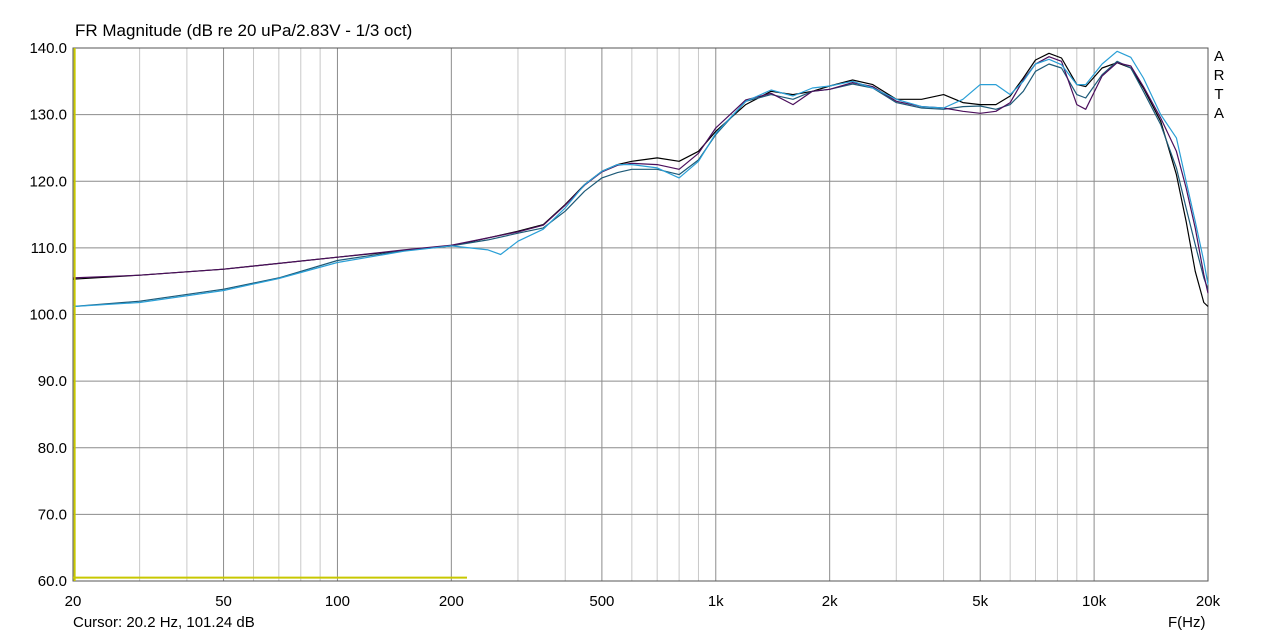 This screenshot has width=1279, height=638. Describe the element at coordinates (1094, 601) in the screenshot. I see `x-tick-label: 10k` at that location.